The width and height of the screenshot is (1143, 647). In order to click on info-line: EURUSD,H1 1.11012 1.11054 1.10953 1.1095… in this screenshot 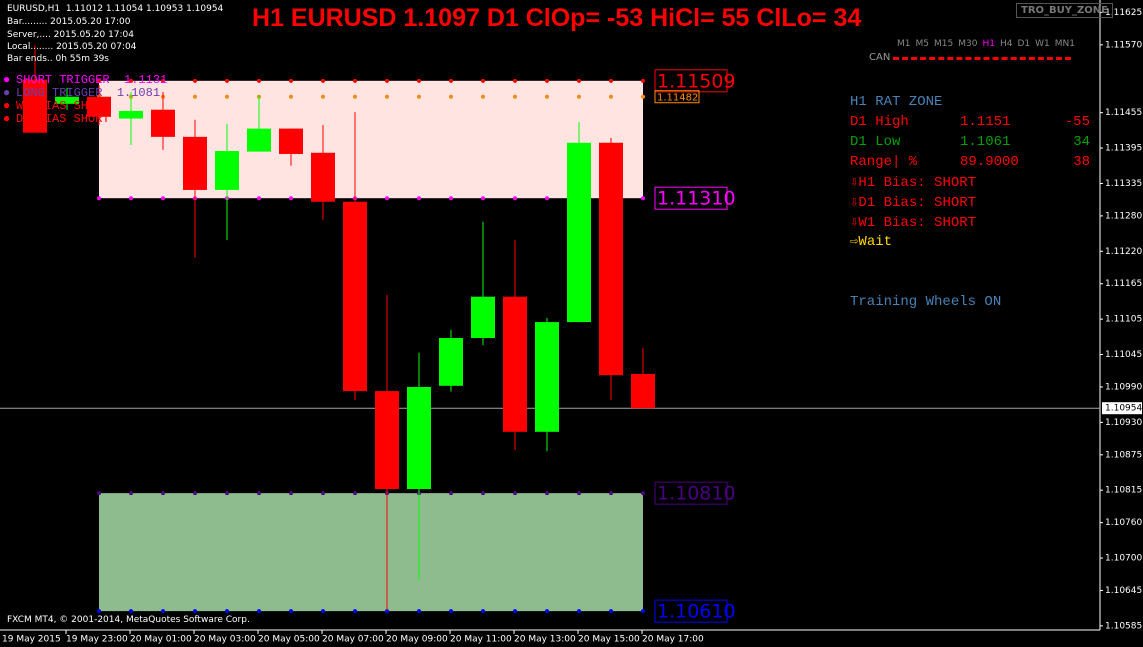, I will do `click(115, 9)`.